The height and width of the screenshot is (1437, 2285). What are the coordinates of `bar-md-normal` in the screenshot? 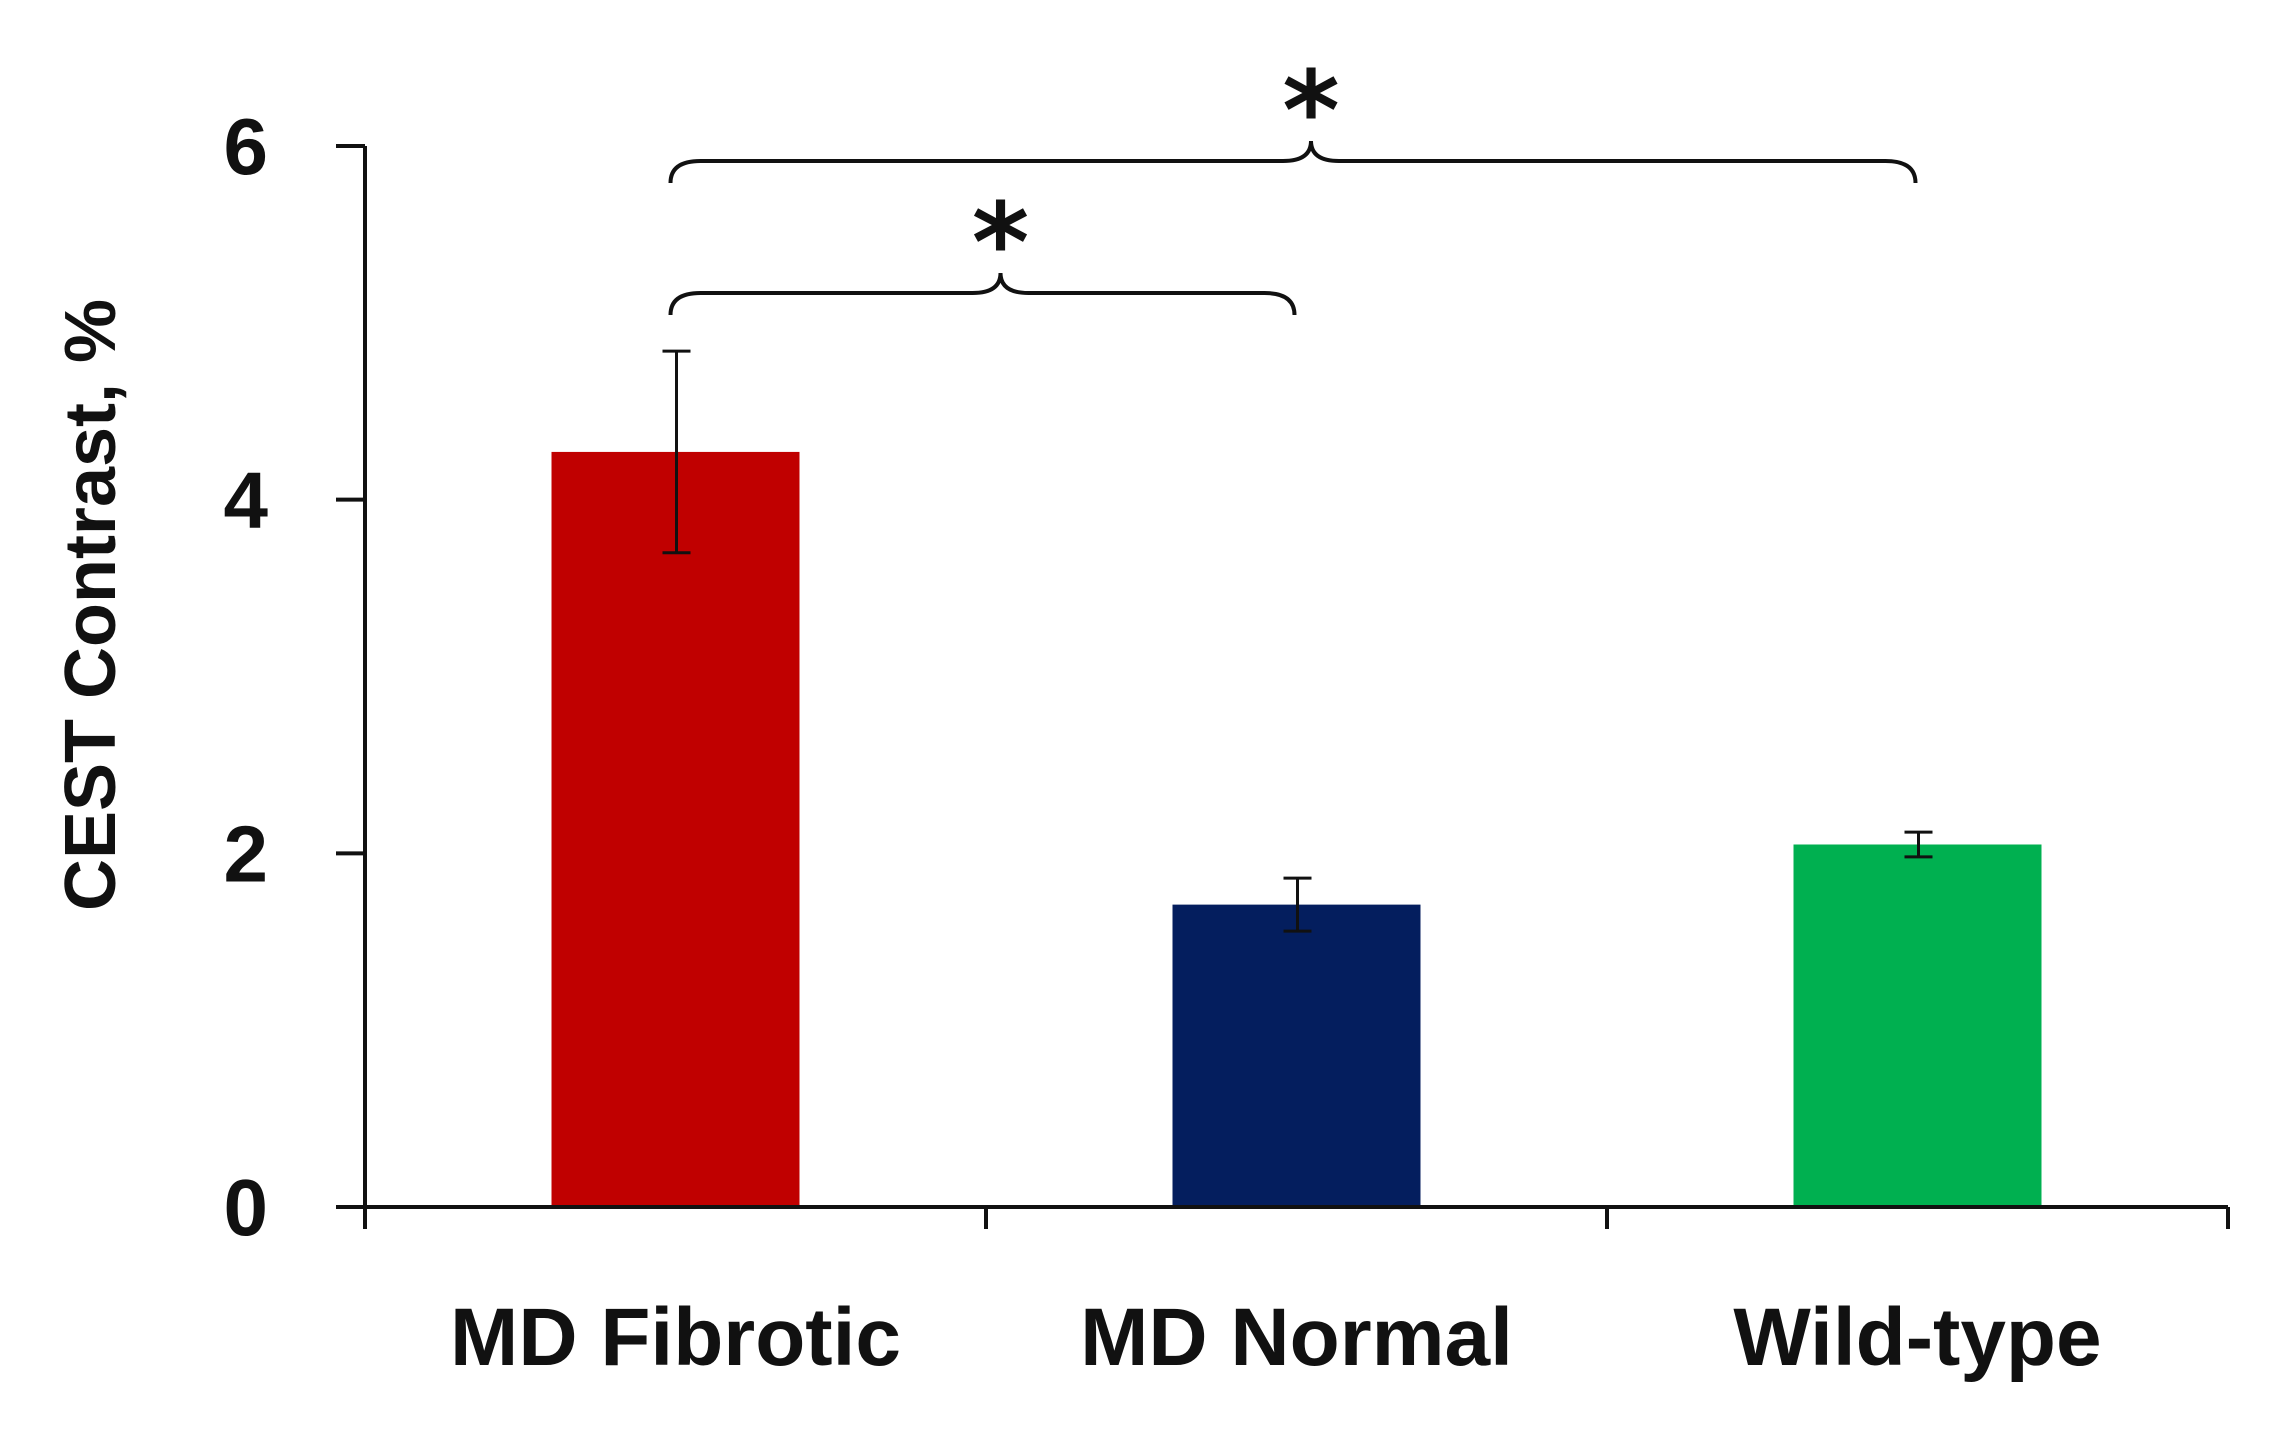 It's located at (1296, 1055).